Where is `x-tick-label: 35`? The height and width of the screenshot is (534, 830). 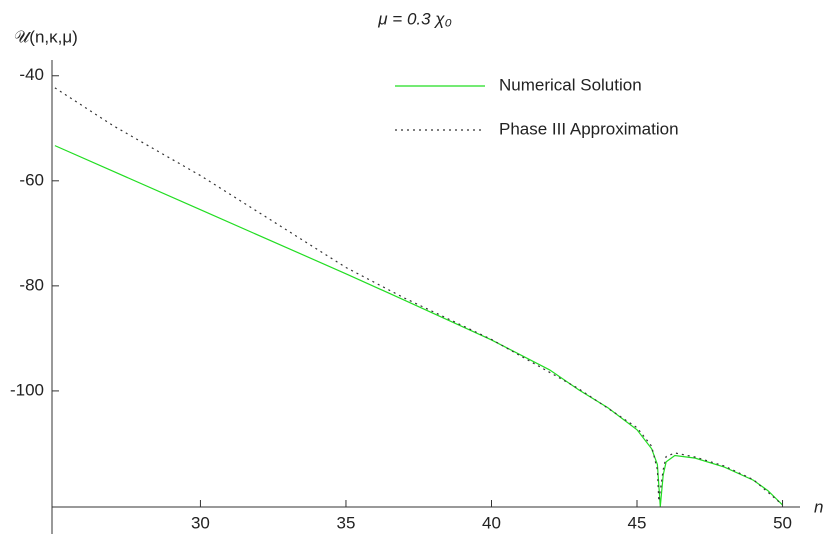
x-tick-label: 35 is located at coordinates (346, 522).